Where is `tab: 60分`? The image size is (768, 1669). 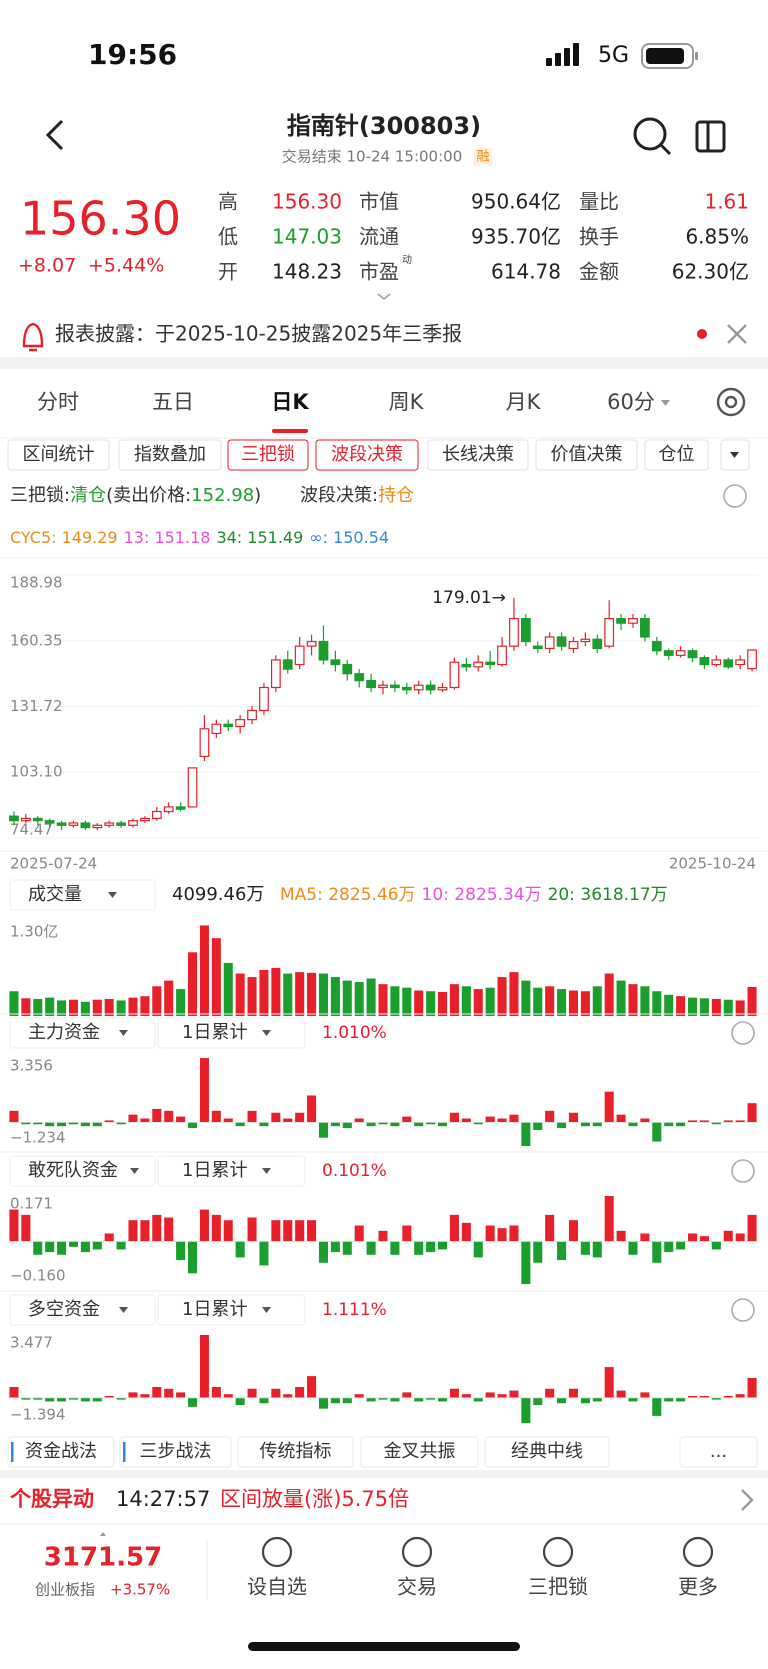
tab: 60分 is located at coordinates (631, 402).